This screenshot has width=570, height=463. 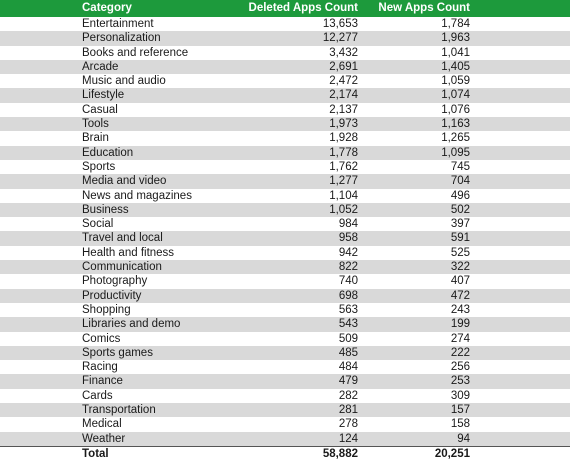 I want to click on new-count-cell: 496, so click(x=464, y=195).